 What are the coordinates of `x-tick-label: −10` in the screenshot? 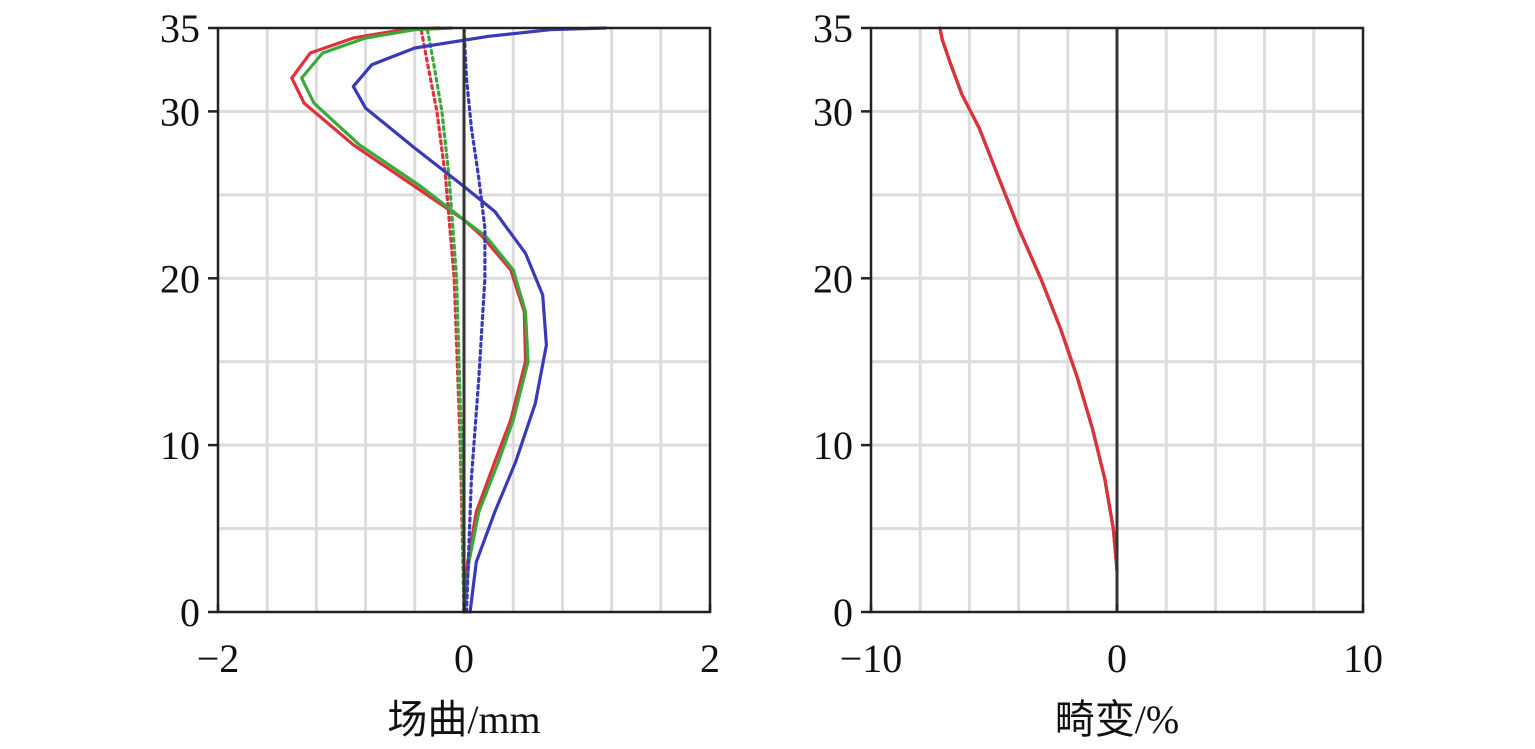 It's located at (871, 658).